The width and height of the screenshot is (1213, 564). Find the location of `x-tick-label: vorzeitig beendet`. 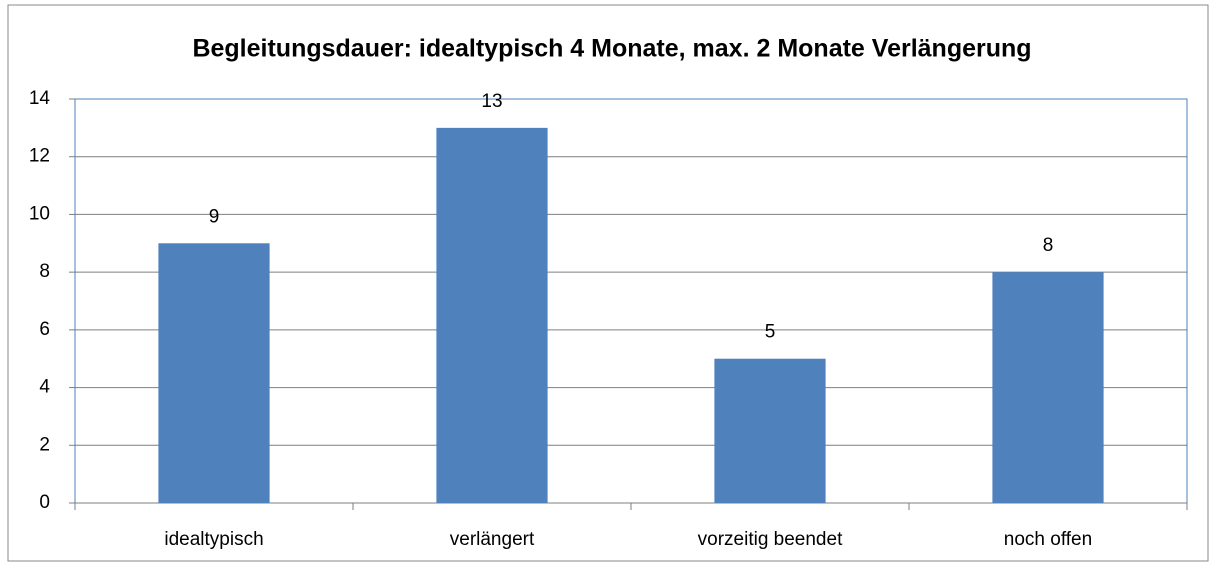

x-tick-label: vorzeitig beendet is located at coordinates (770, 539).